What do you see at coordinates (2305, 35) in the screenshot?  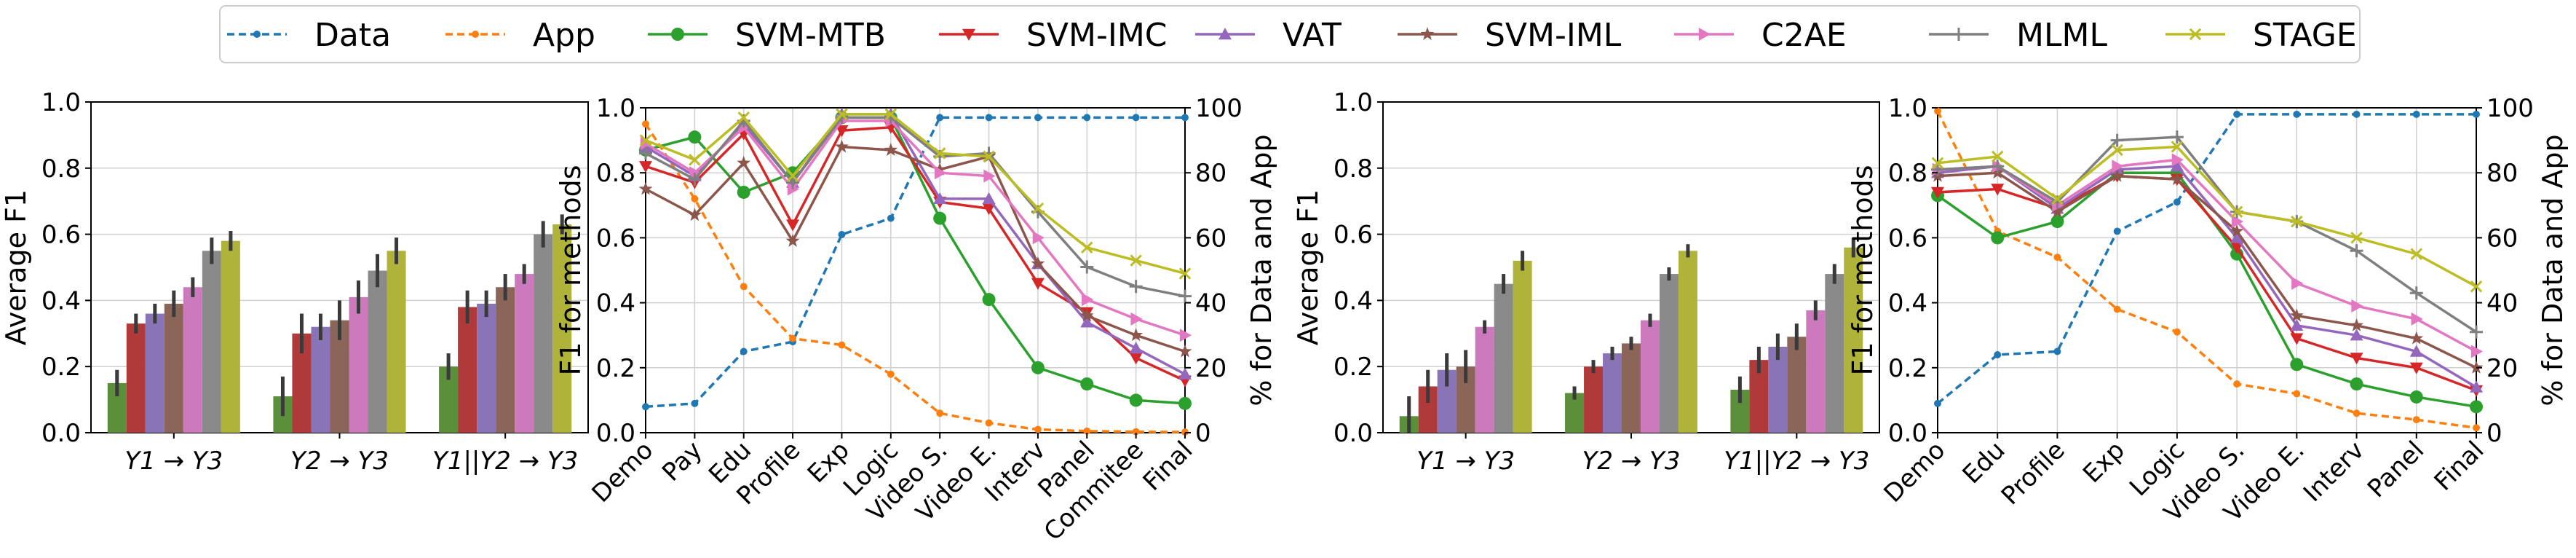 I see `legend-label: STAGE` at bounding box center [2305, 35].